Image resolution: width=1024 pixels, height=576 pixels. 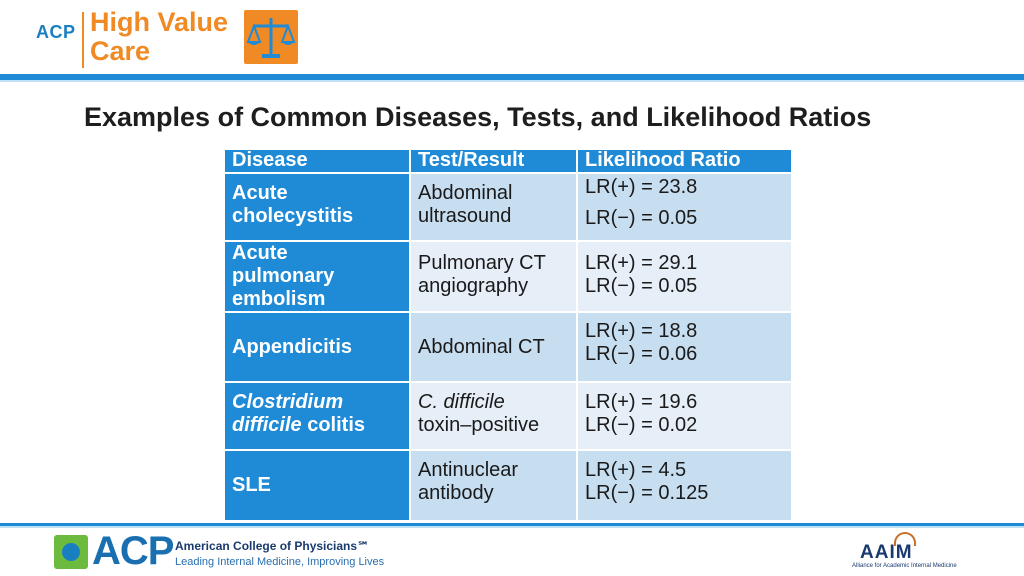 What do you see at coordinates (271, 37) in the screenshot?
I see `scales-icon` at bounding box center [271, 37].